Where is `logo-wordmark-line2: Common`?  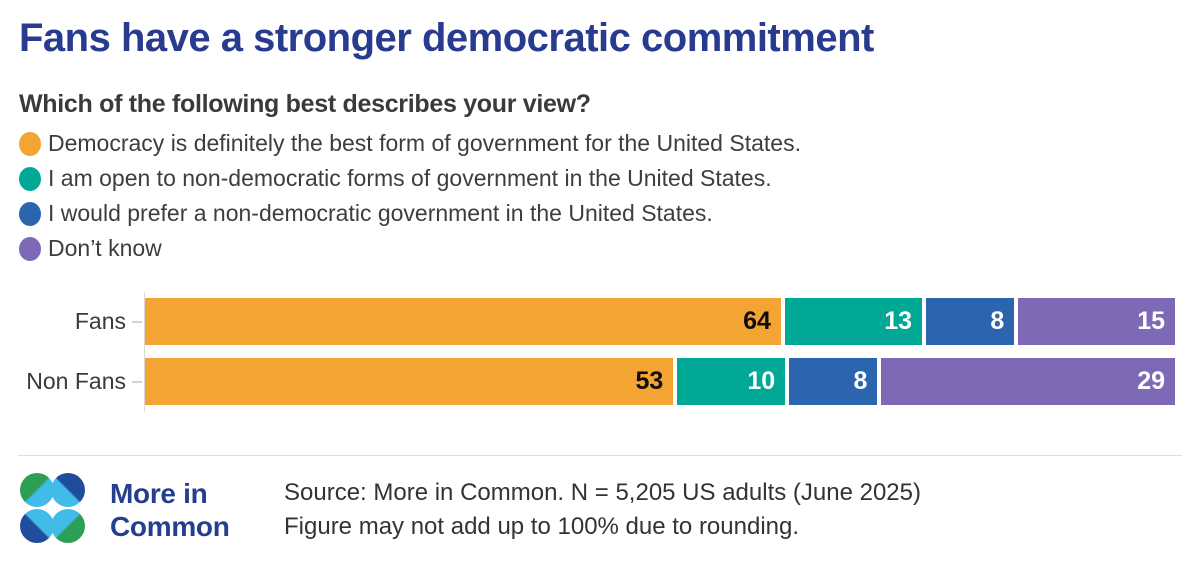
logo-wordmark-line2: Common is located at coordinates (170, 526).